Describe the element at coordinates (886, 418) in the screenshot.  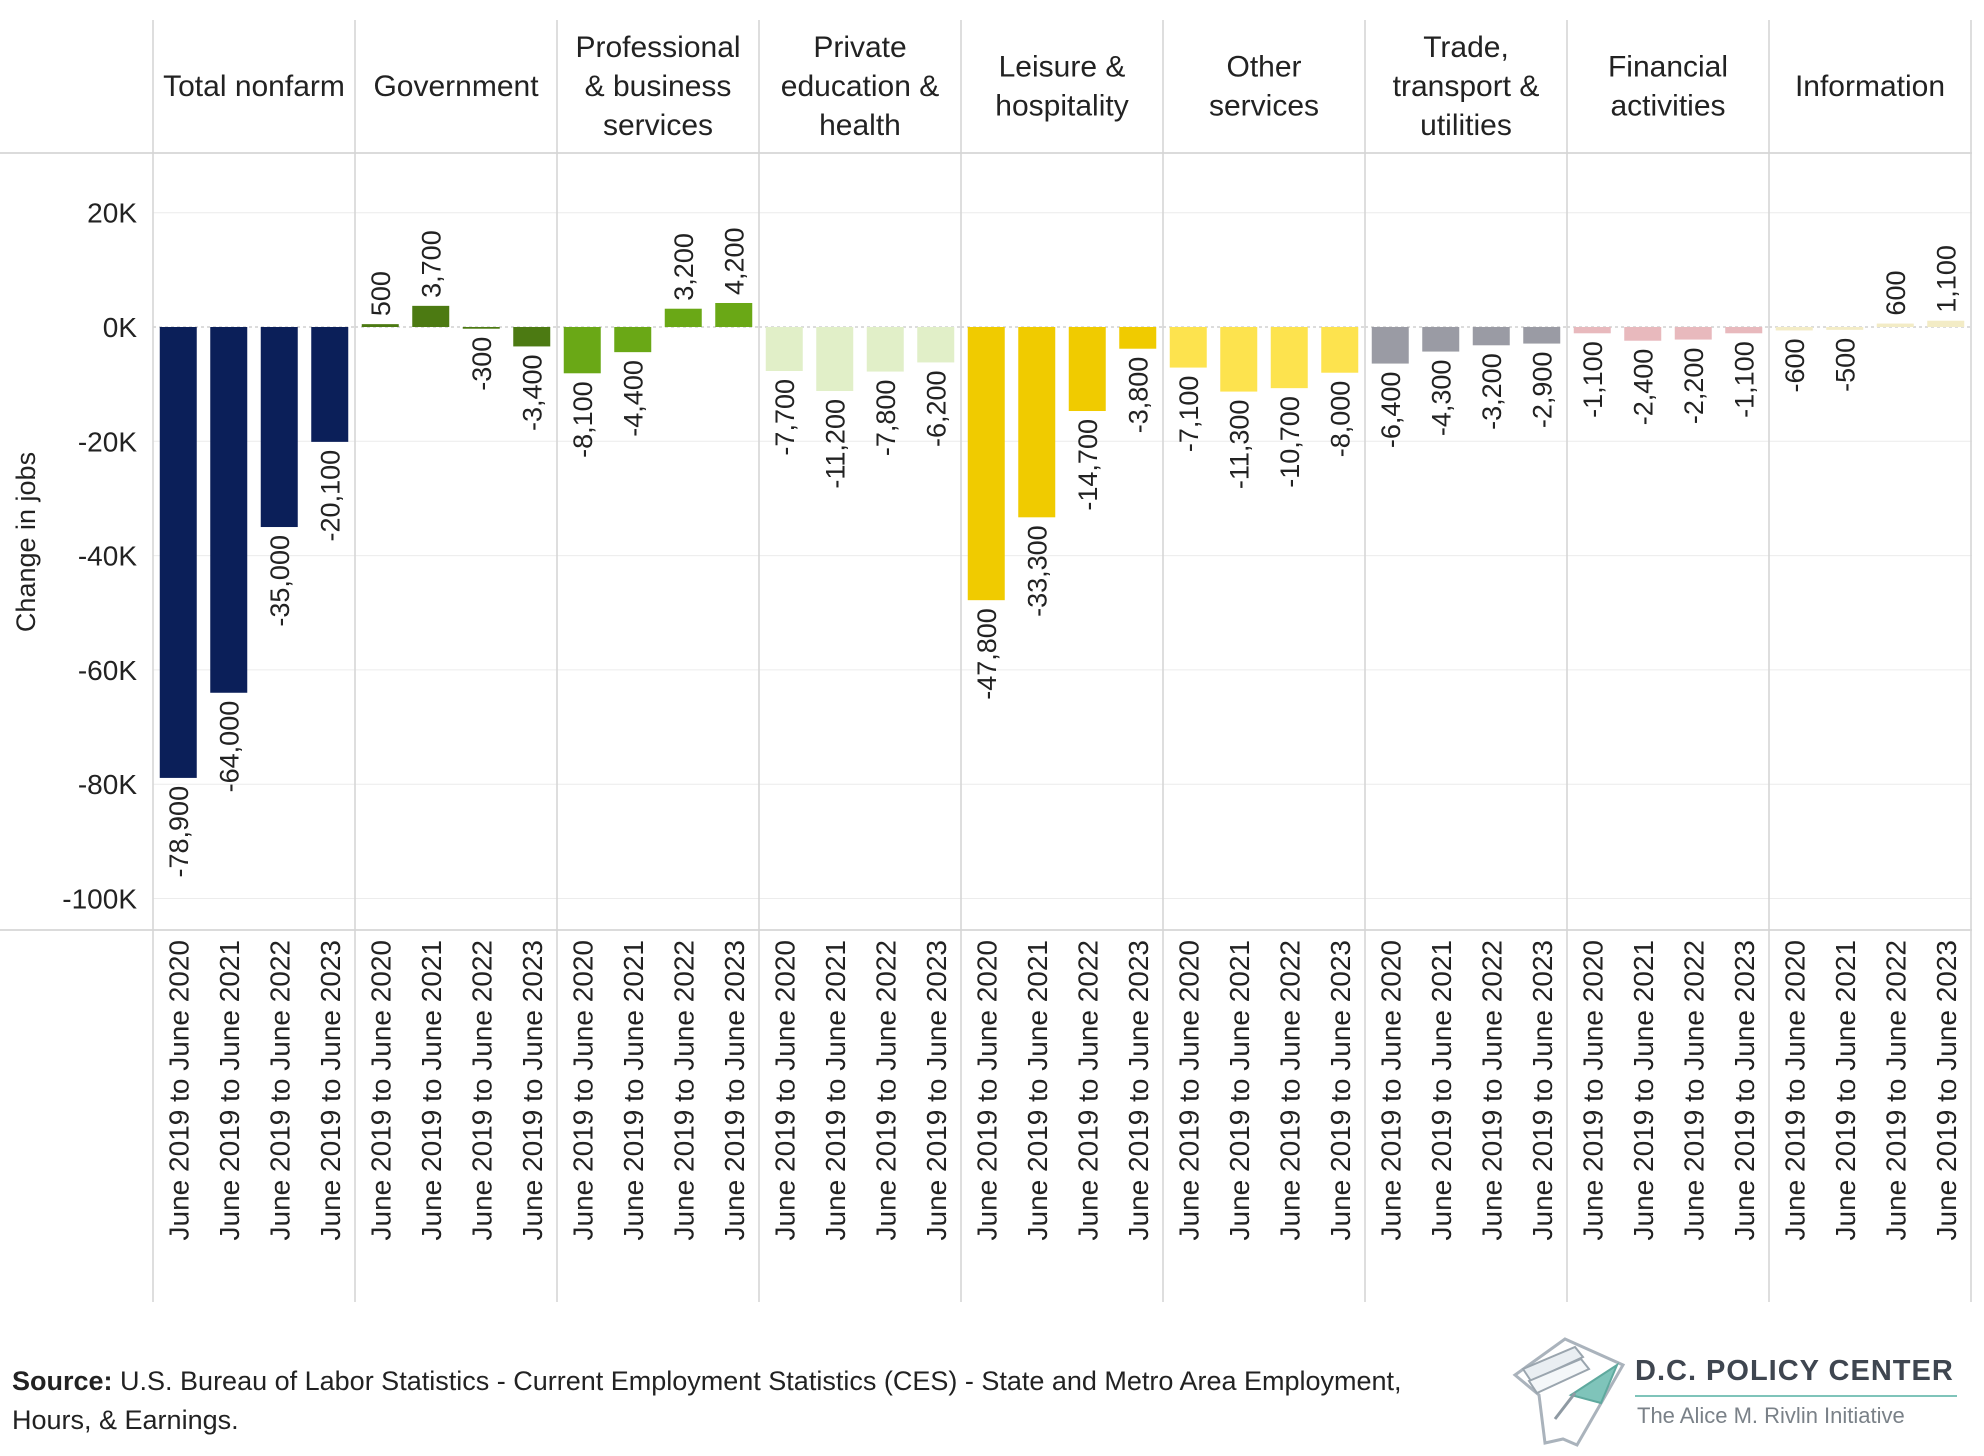
I see `data-label: -7,800` at that location.